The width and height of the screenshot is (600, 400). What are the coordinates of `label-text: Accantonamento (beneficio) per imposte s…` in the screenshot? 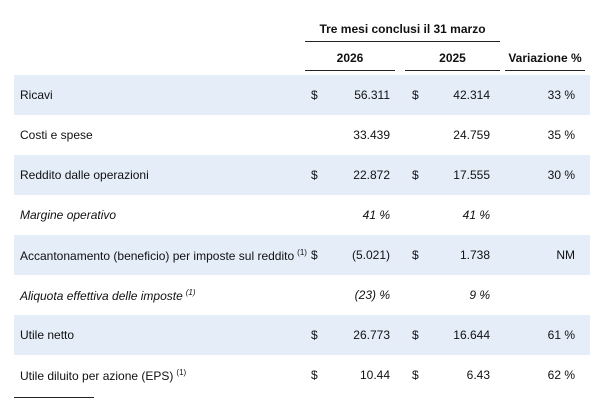 It's located at (157, 256).